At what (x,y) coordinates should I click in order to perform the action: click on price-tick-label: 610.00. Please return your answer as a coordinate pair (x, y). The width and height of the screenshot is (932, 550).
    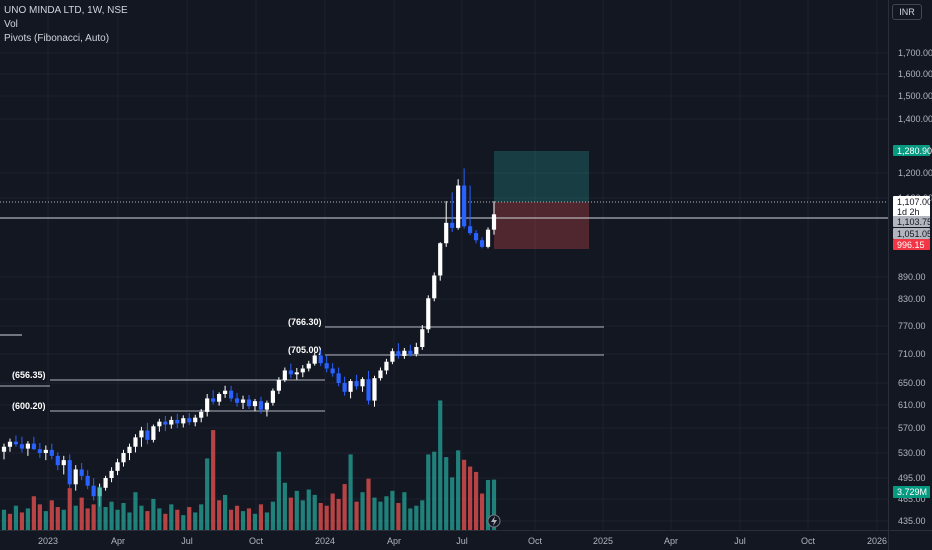
    Looking at the image, I should click on (912, 405).